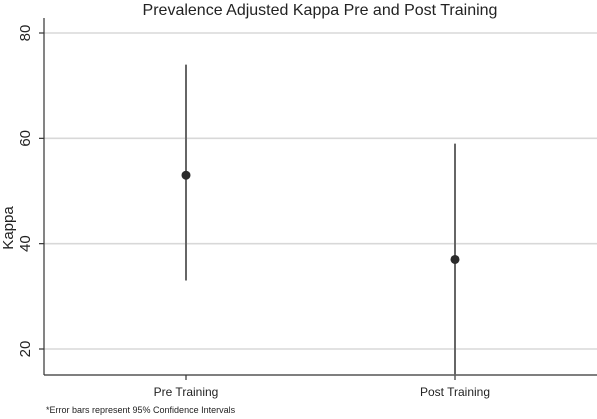  What do you see at coordinates (25, 33) in the screenshot?
I see `y-tick-label: 80` at bounding box center [25, 33].